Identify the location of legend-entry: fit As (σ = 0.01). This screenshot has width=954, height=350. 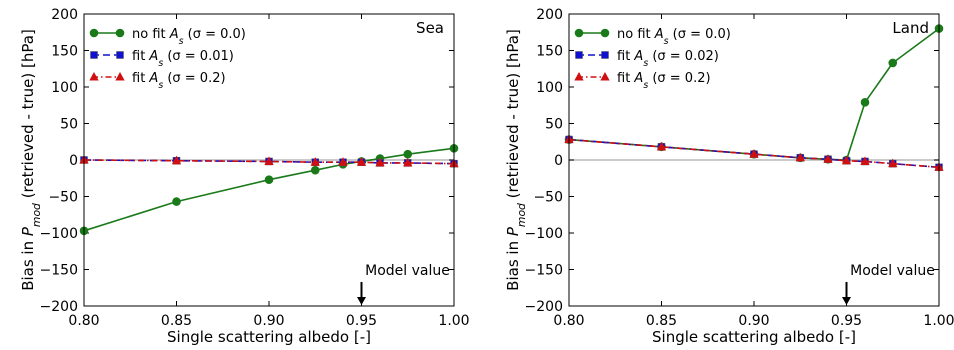
(183, 59).